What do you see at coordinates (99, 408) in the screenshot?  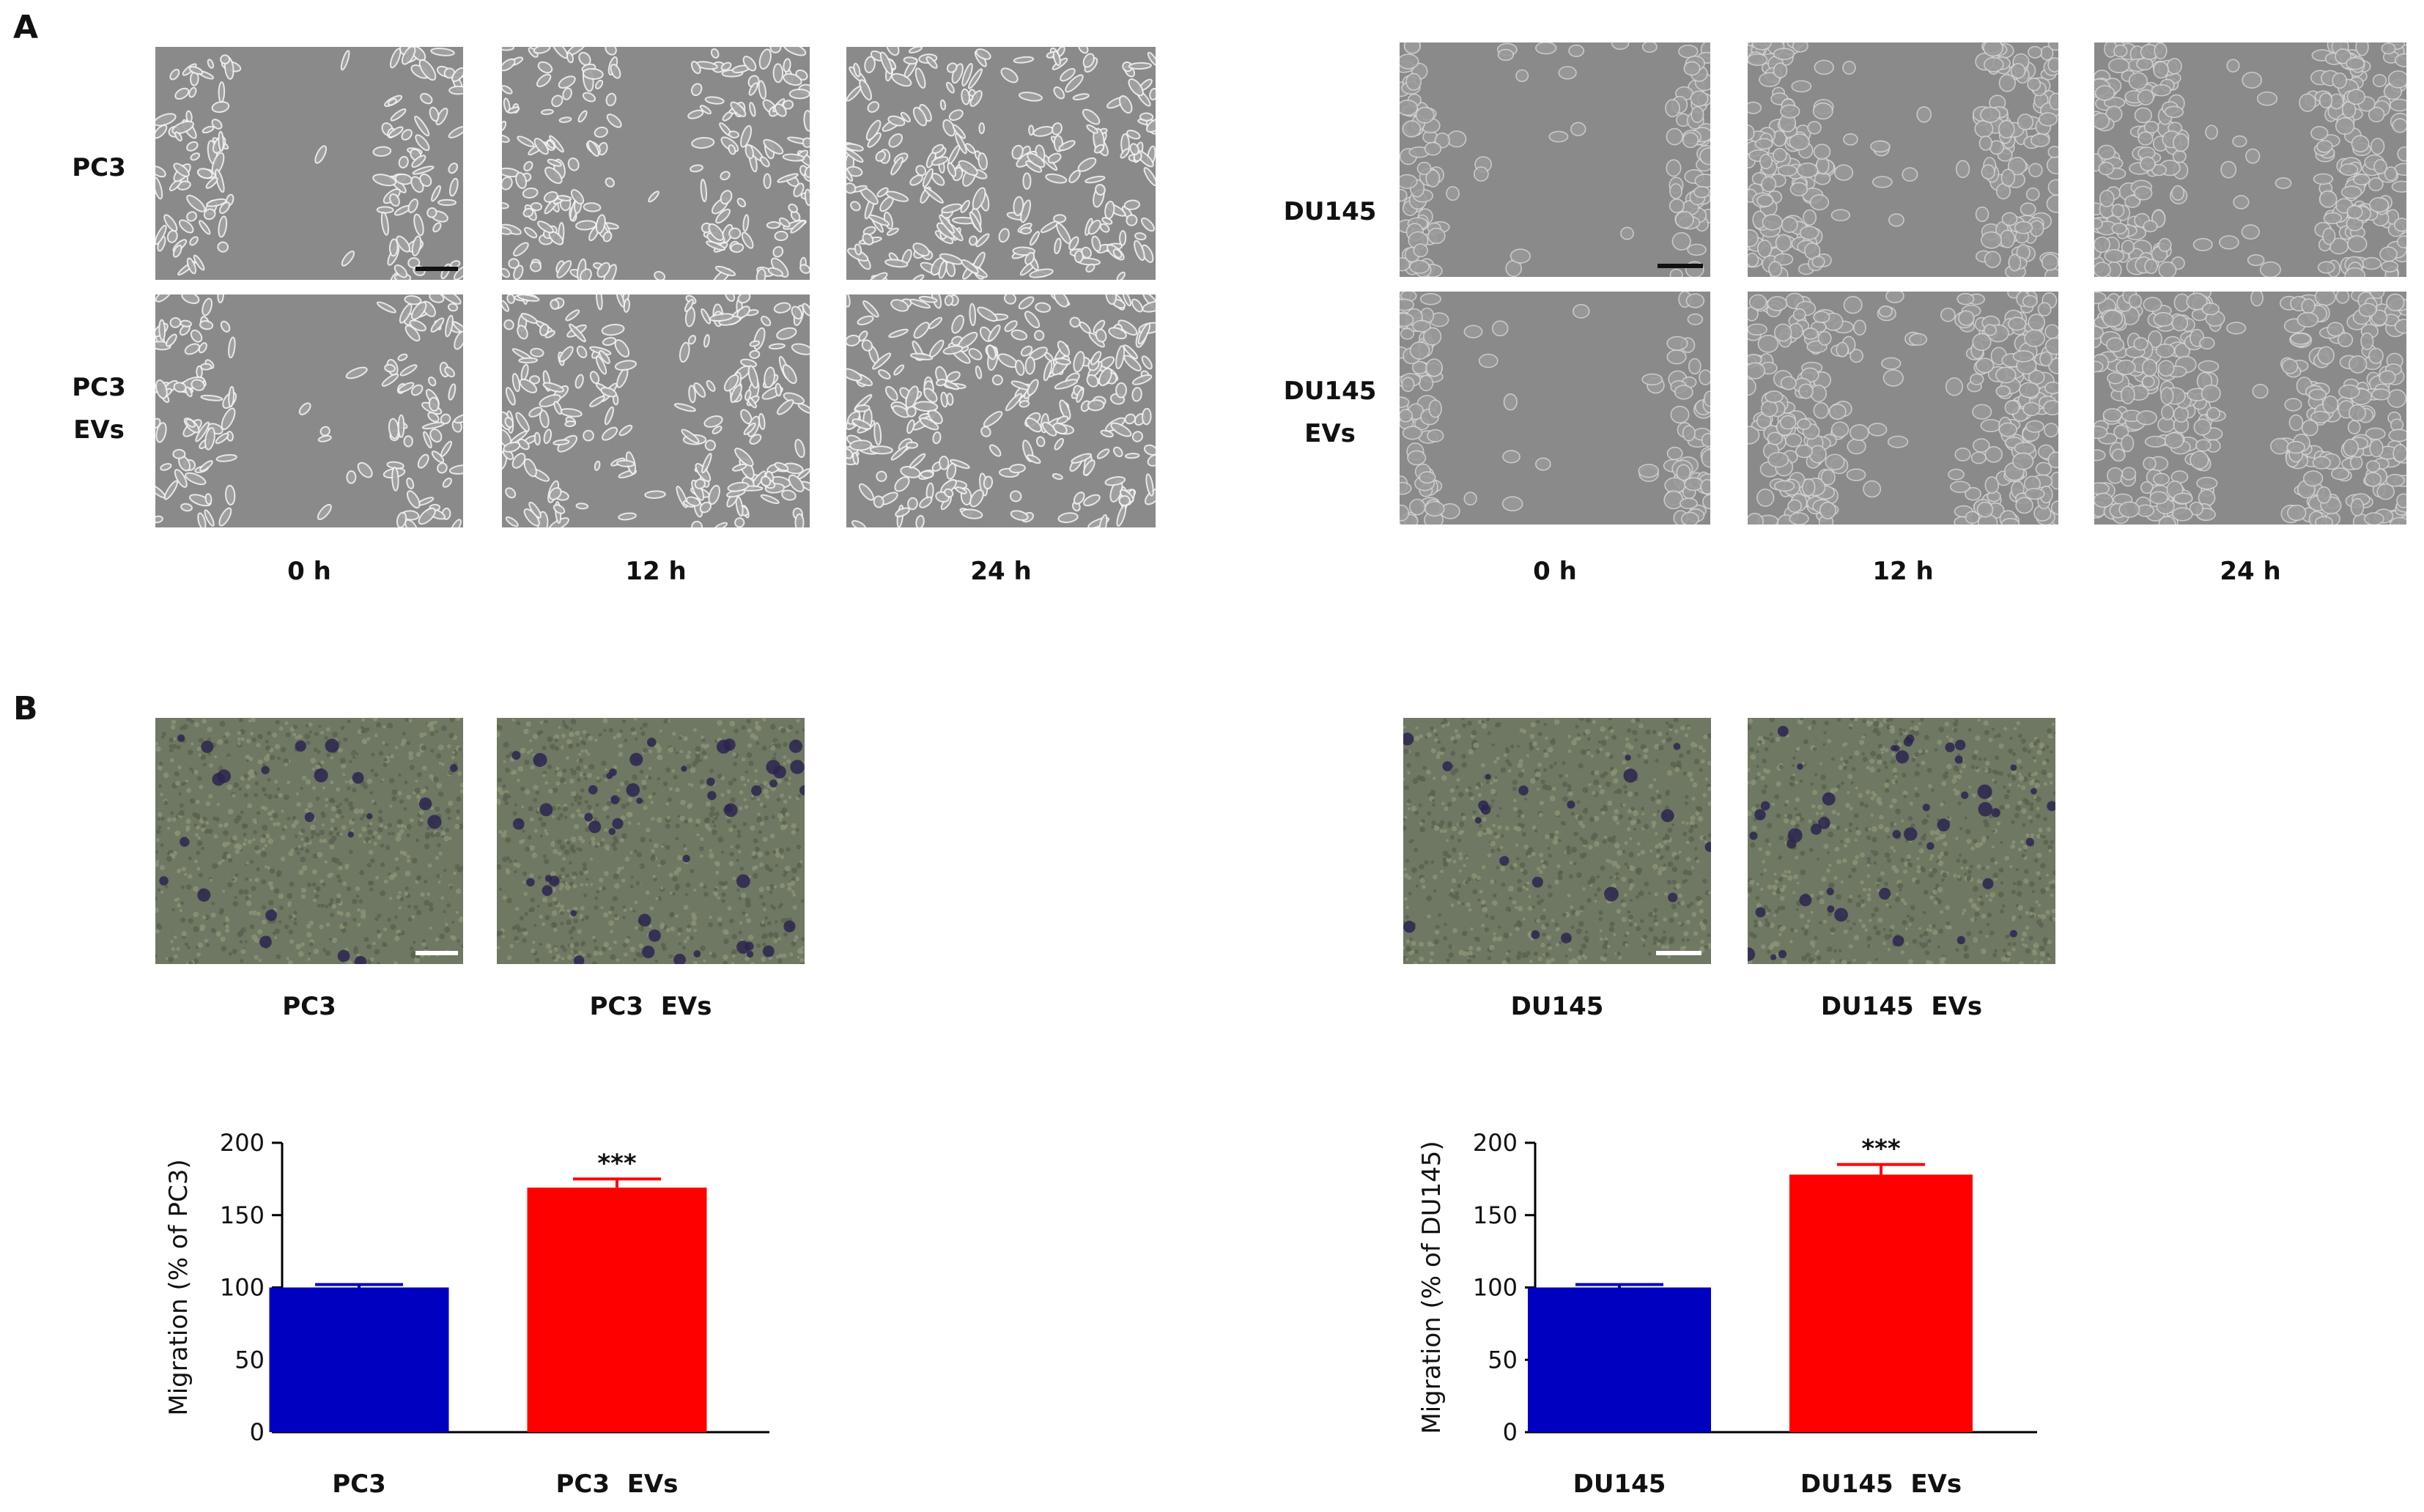 I see `row-label-pc3-evs: PC3 EVs` at bounding box center [99, 408].